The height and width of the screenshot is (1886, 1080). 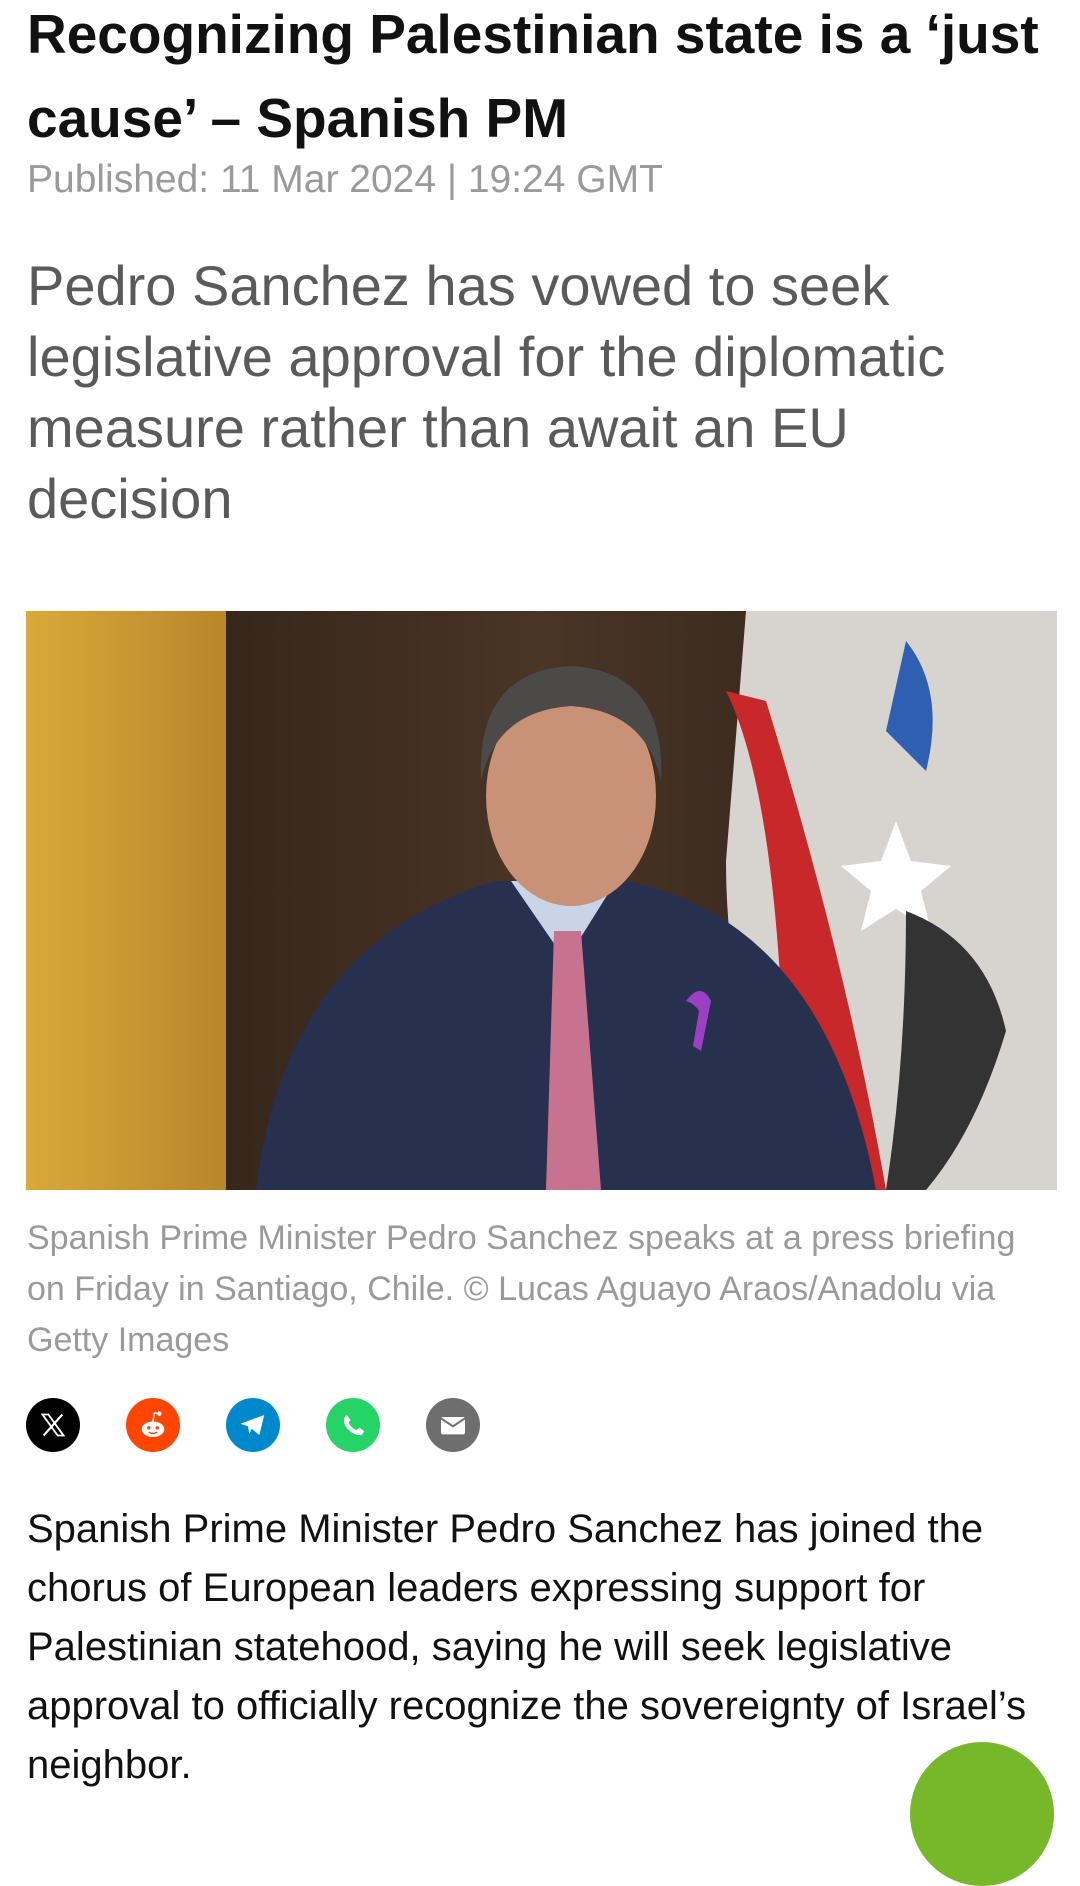 I want to click on x-icon, so click(x=53, y=1425).